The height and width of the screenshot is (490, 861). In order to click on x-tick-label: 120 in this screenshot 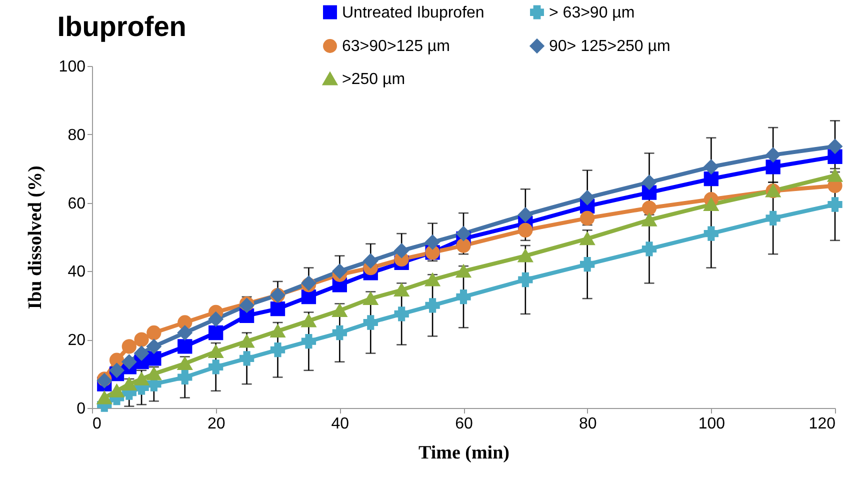, I will do `click(822, 424)`.